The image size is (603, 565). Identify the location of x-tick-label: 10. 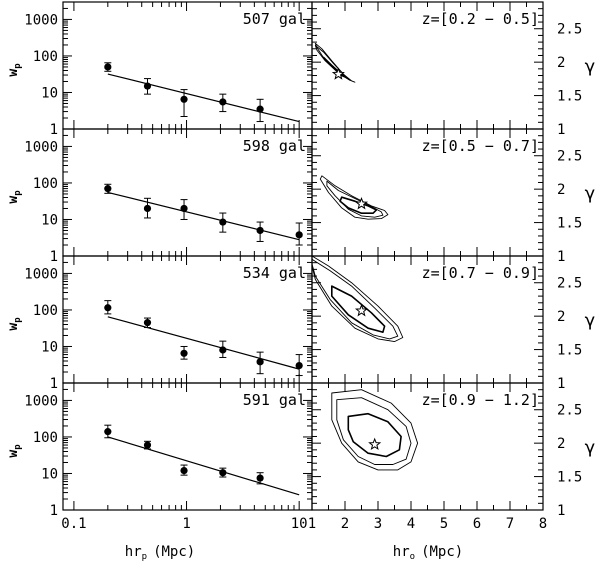
(299, 524).